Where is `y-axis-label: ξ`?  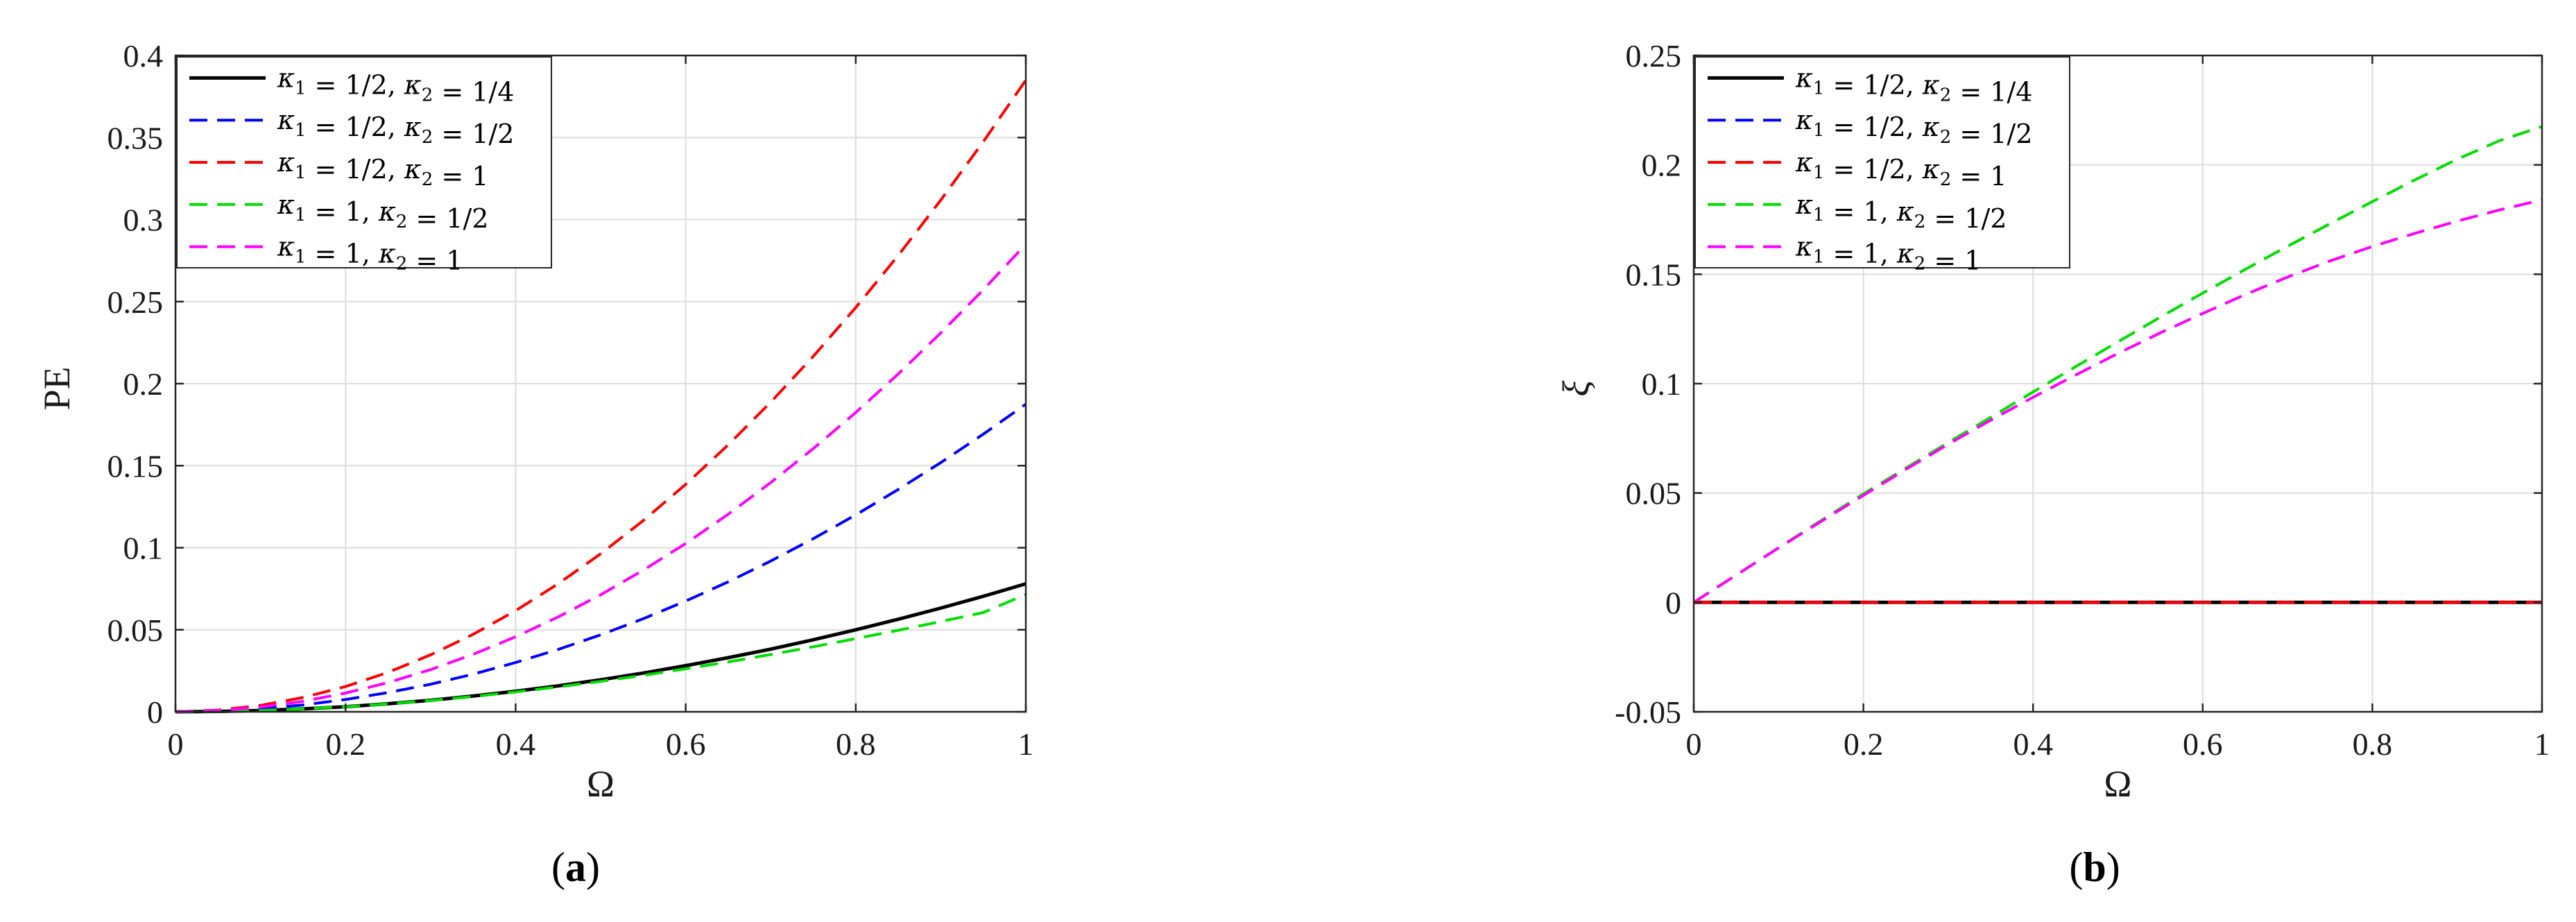 y-axis-label: ξ is located at coordinates (1576, 388).